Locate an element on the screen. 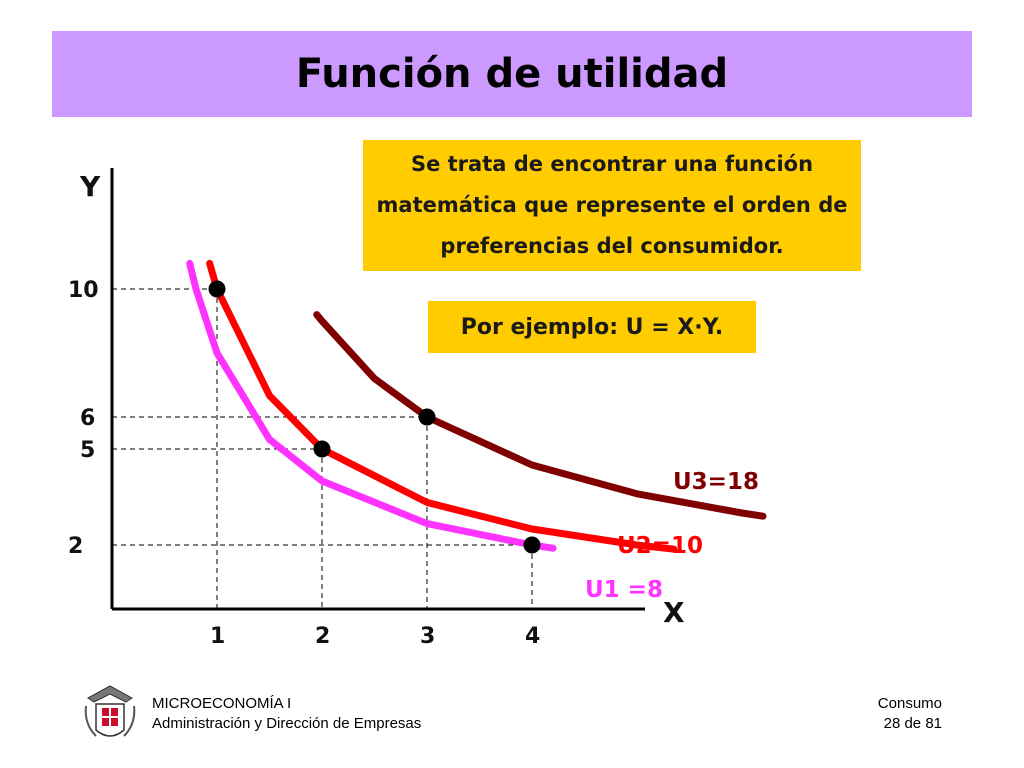  curve-label-u2: U2=10 is located at coordinates (660, 546).